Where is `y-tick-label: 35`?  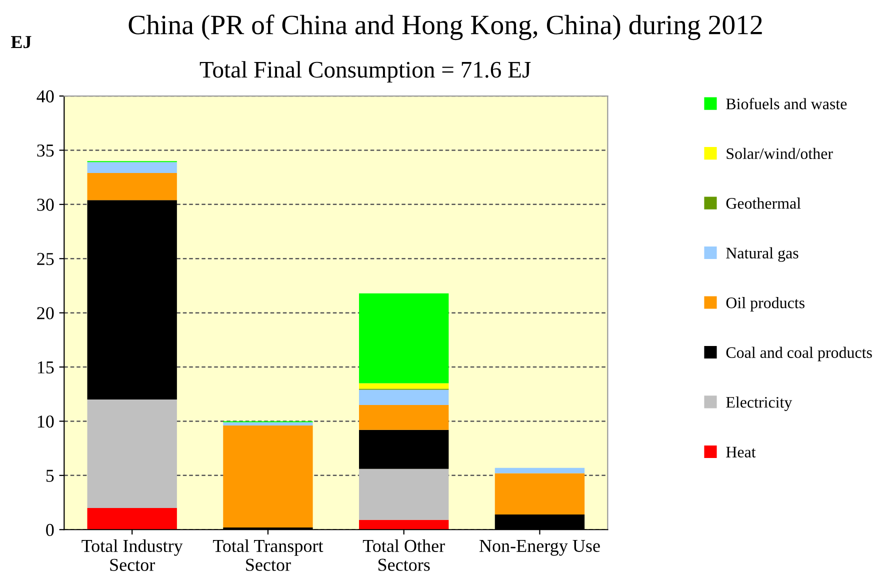
y-tick-label: 35 is located at coordinates (45, 150).